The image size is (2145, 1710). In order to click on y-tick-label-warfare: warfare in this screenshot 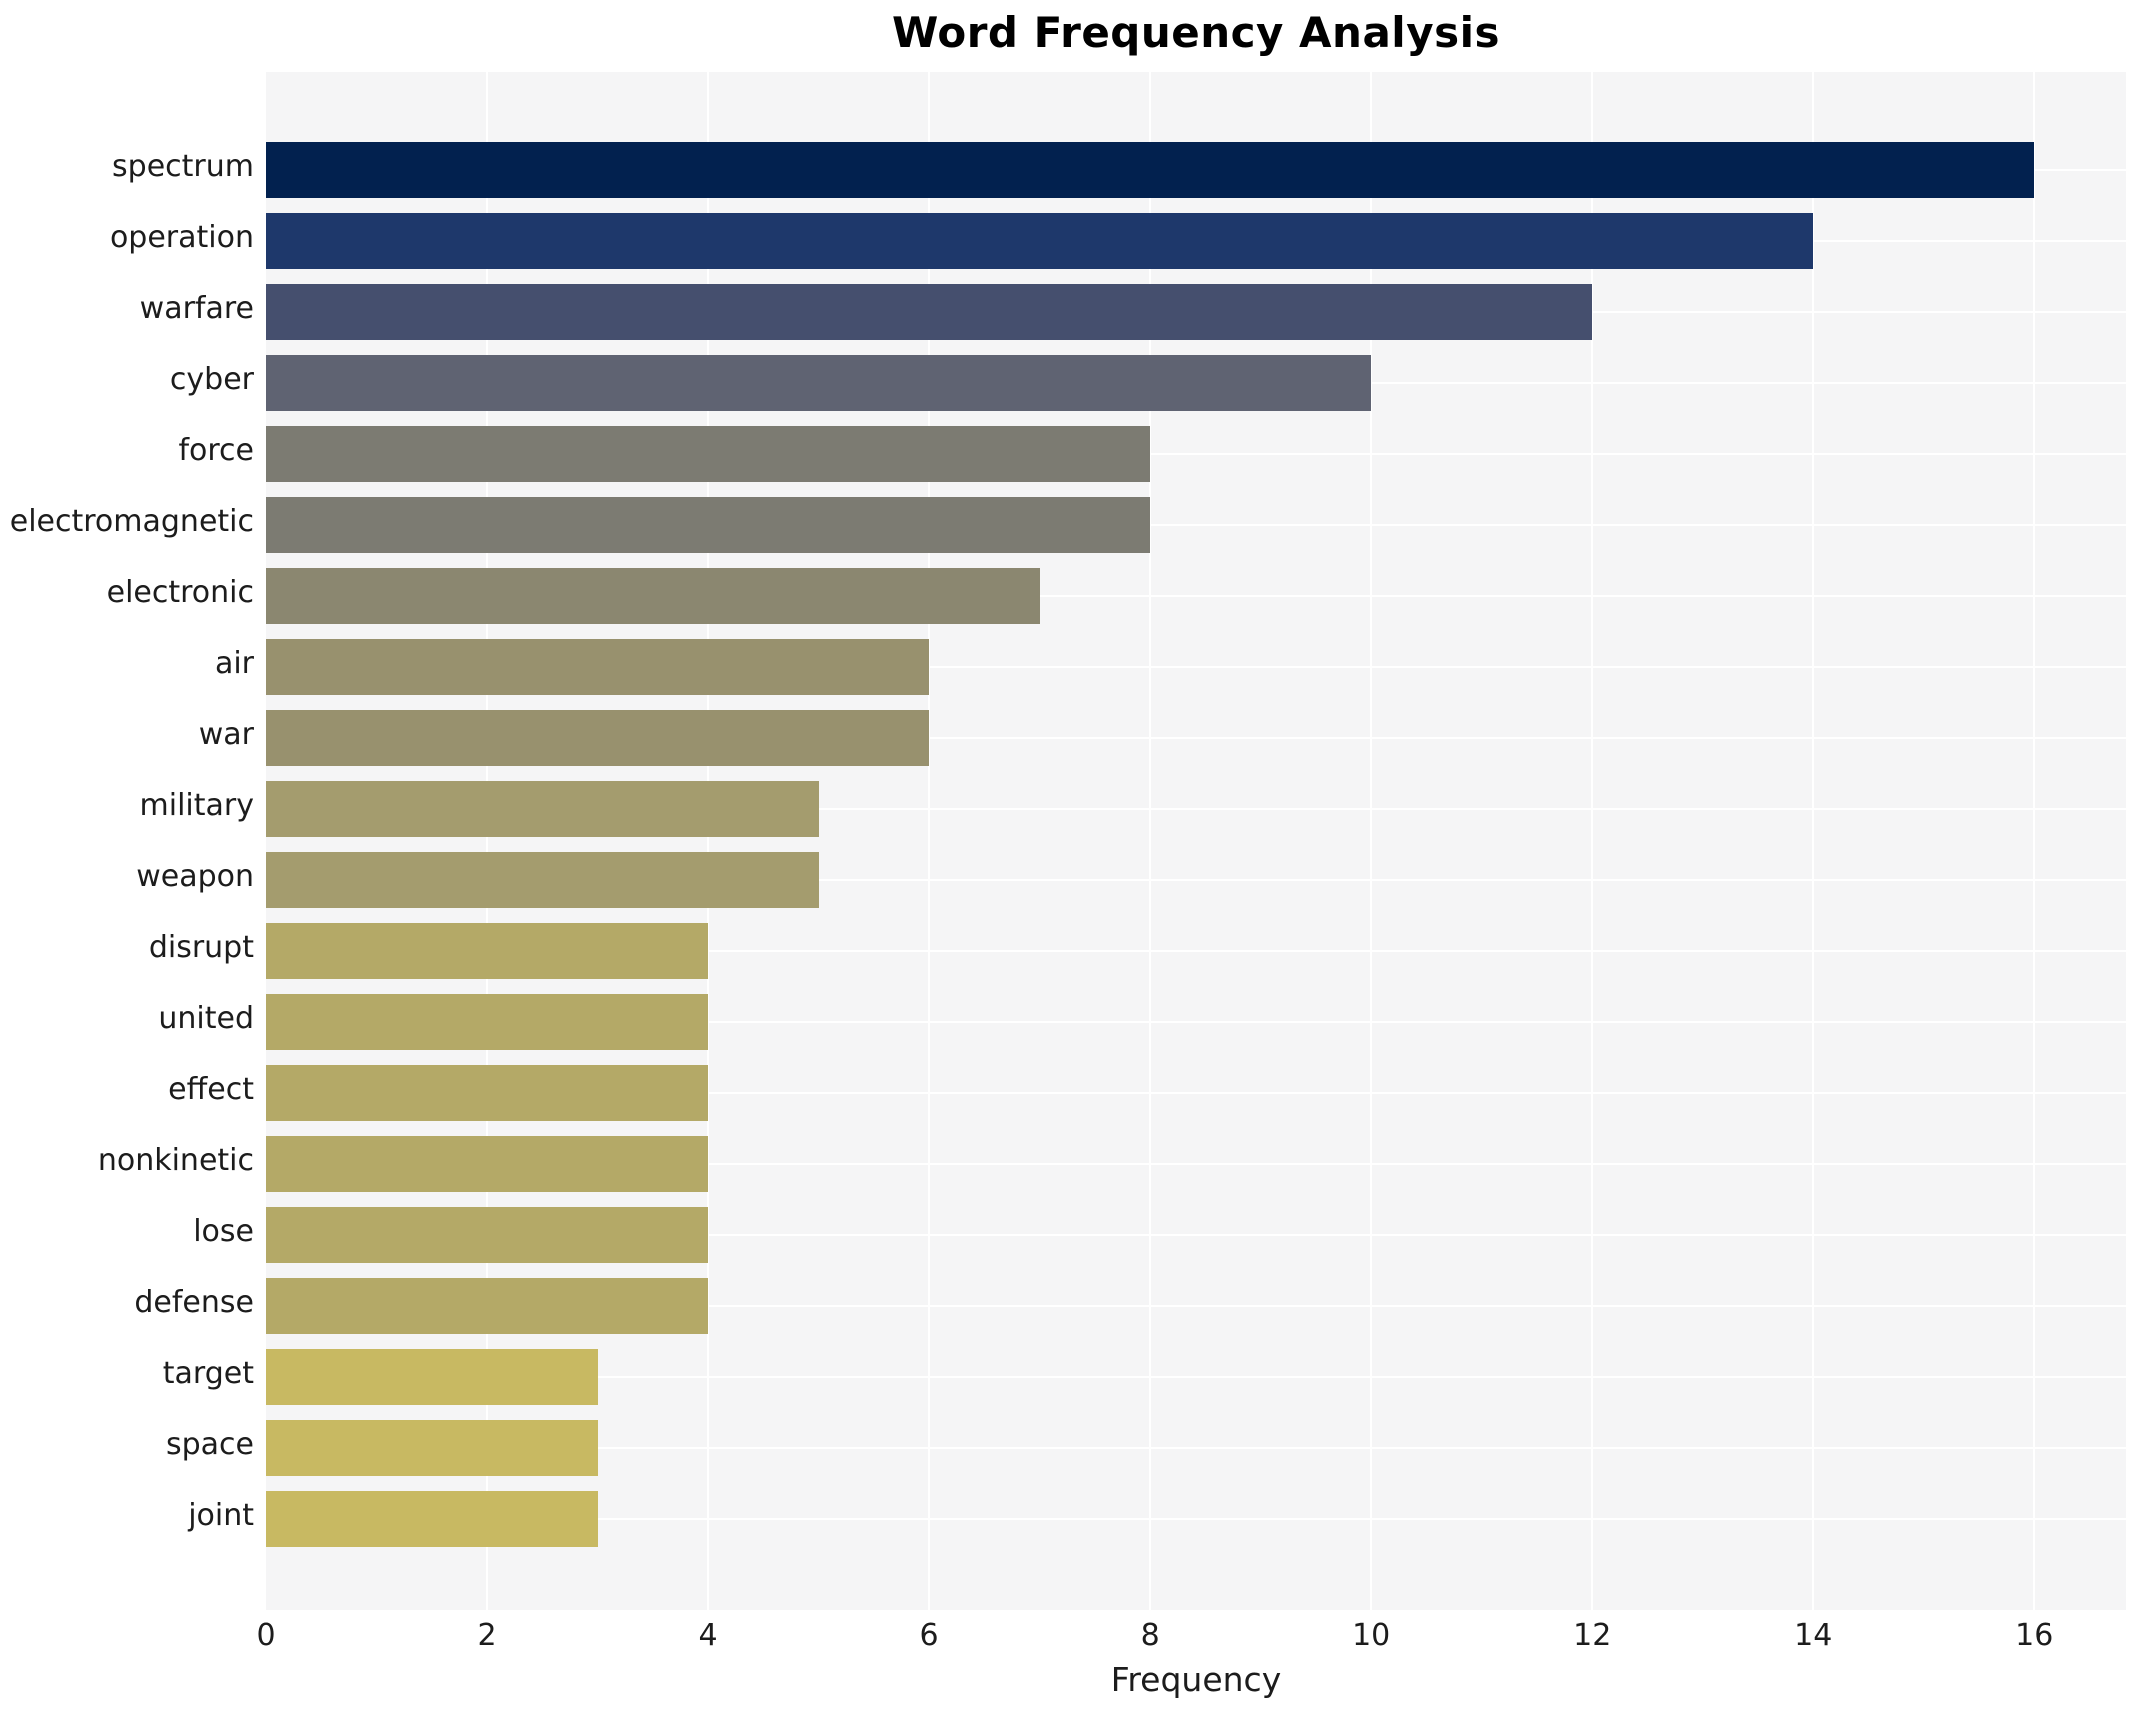, I will do `click(196, 308)`.